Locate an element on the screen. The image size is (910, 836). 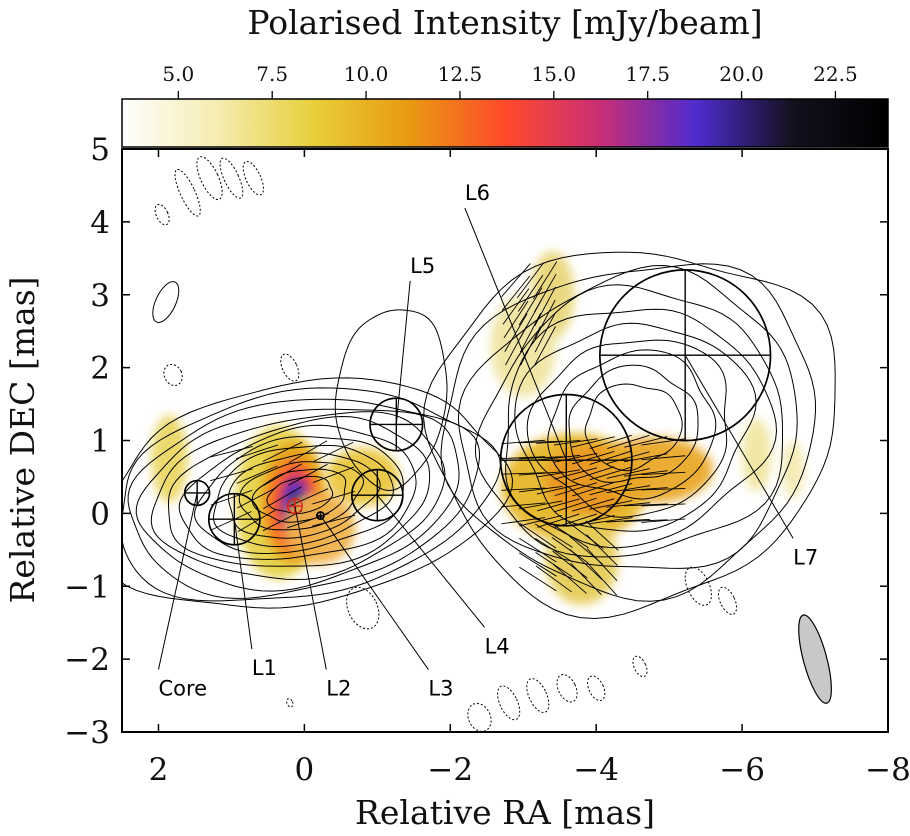
colorbar-tick-label: 12.5 is located at coordinates (460, 74).